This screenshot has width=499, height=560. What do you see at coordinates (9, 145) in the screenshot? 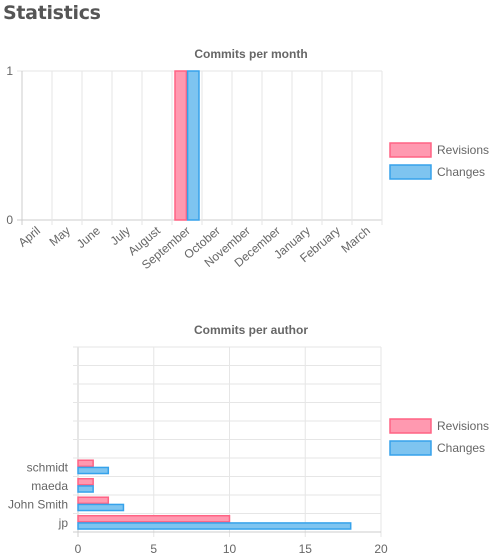
I see `y-axis: 01` at bounding box center [9, 145].